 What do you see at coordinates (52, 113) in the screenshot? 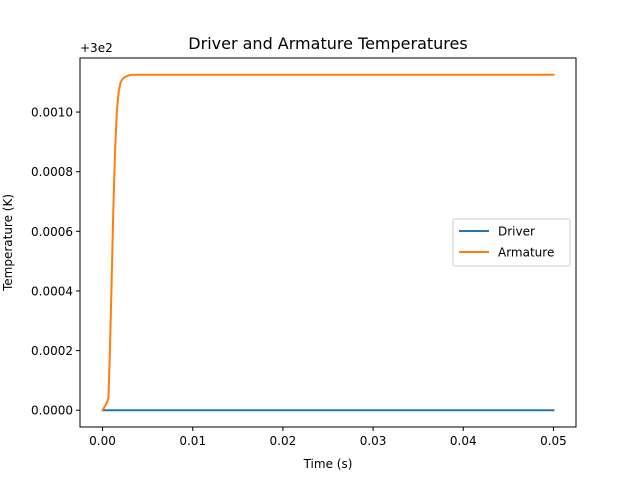
I see `y-tick-label: 0.0010` at bounding box center [52, 113].